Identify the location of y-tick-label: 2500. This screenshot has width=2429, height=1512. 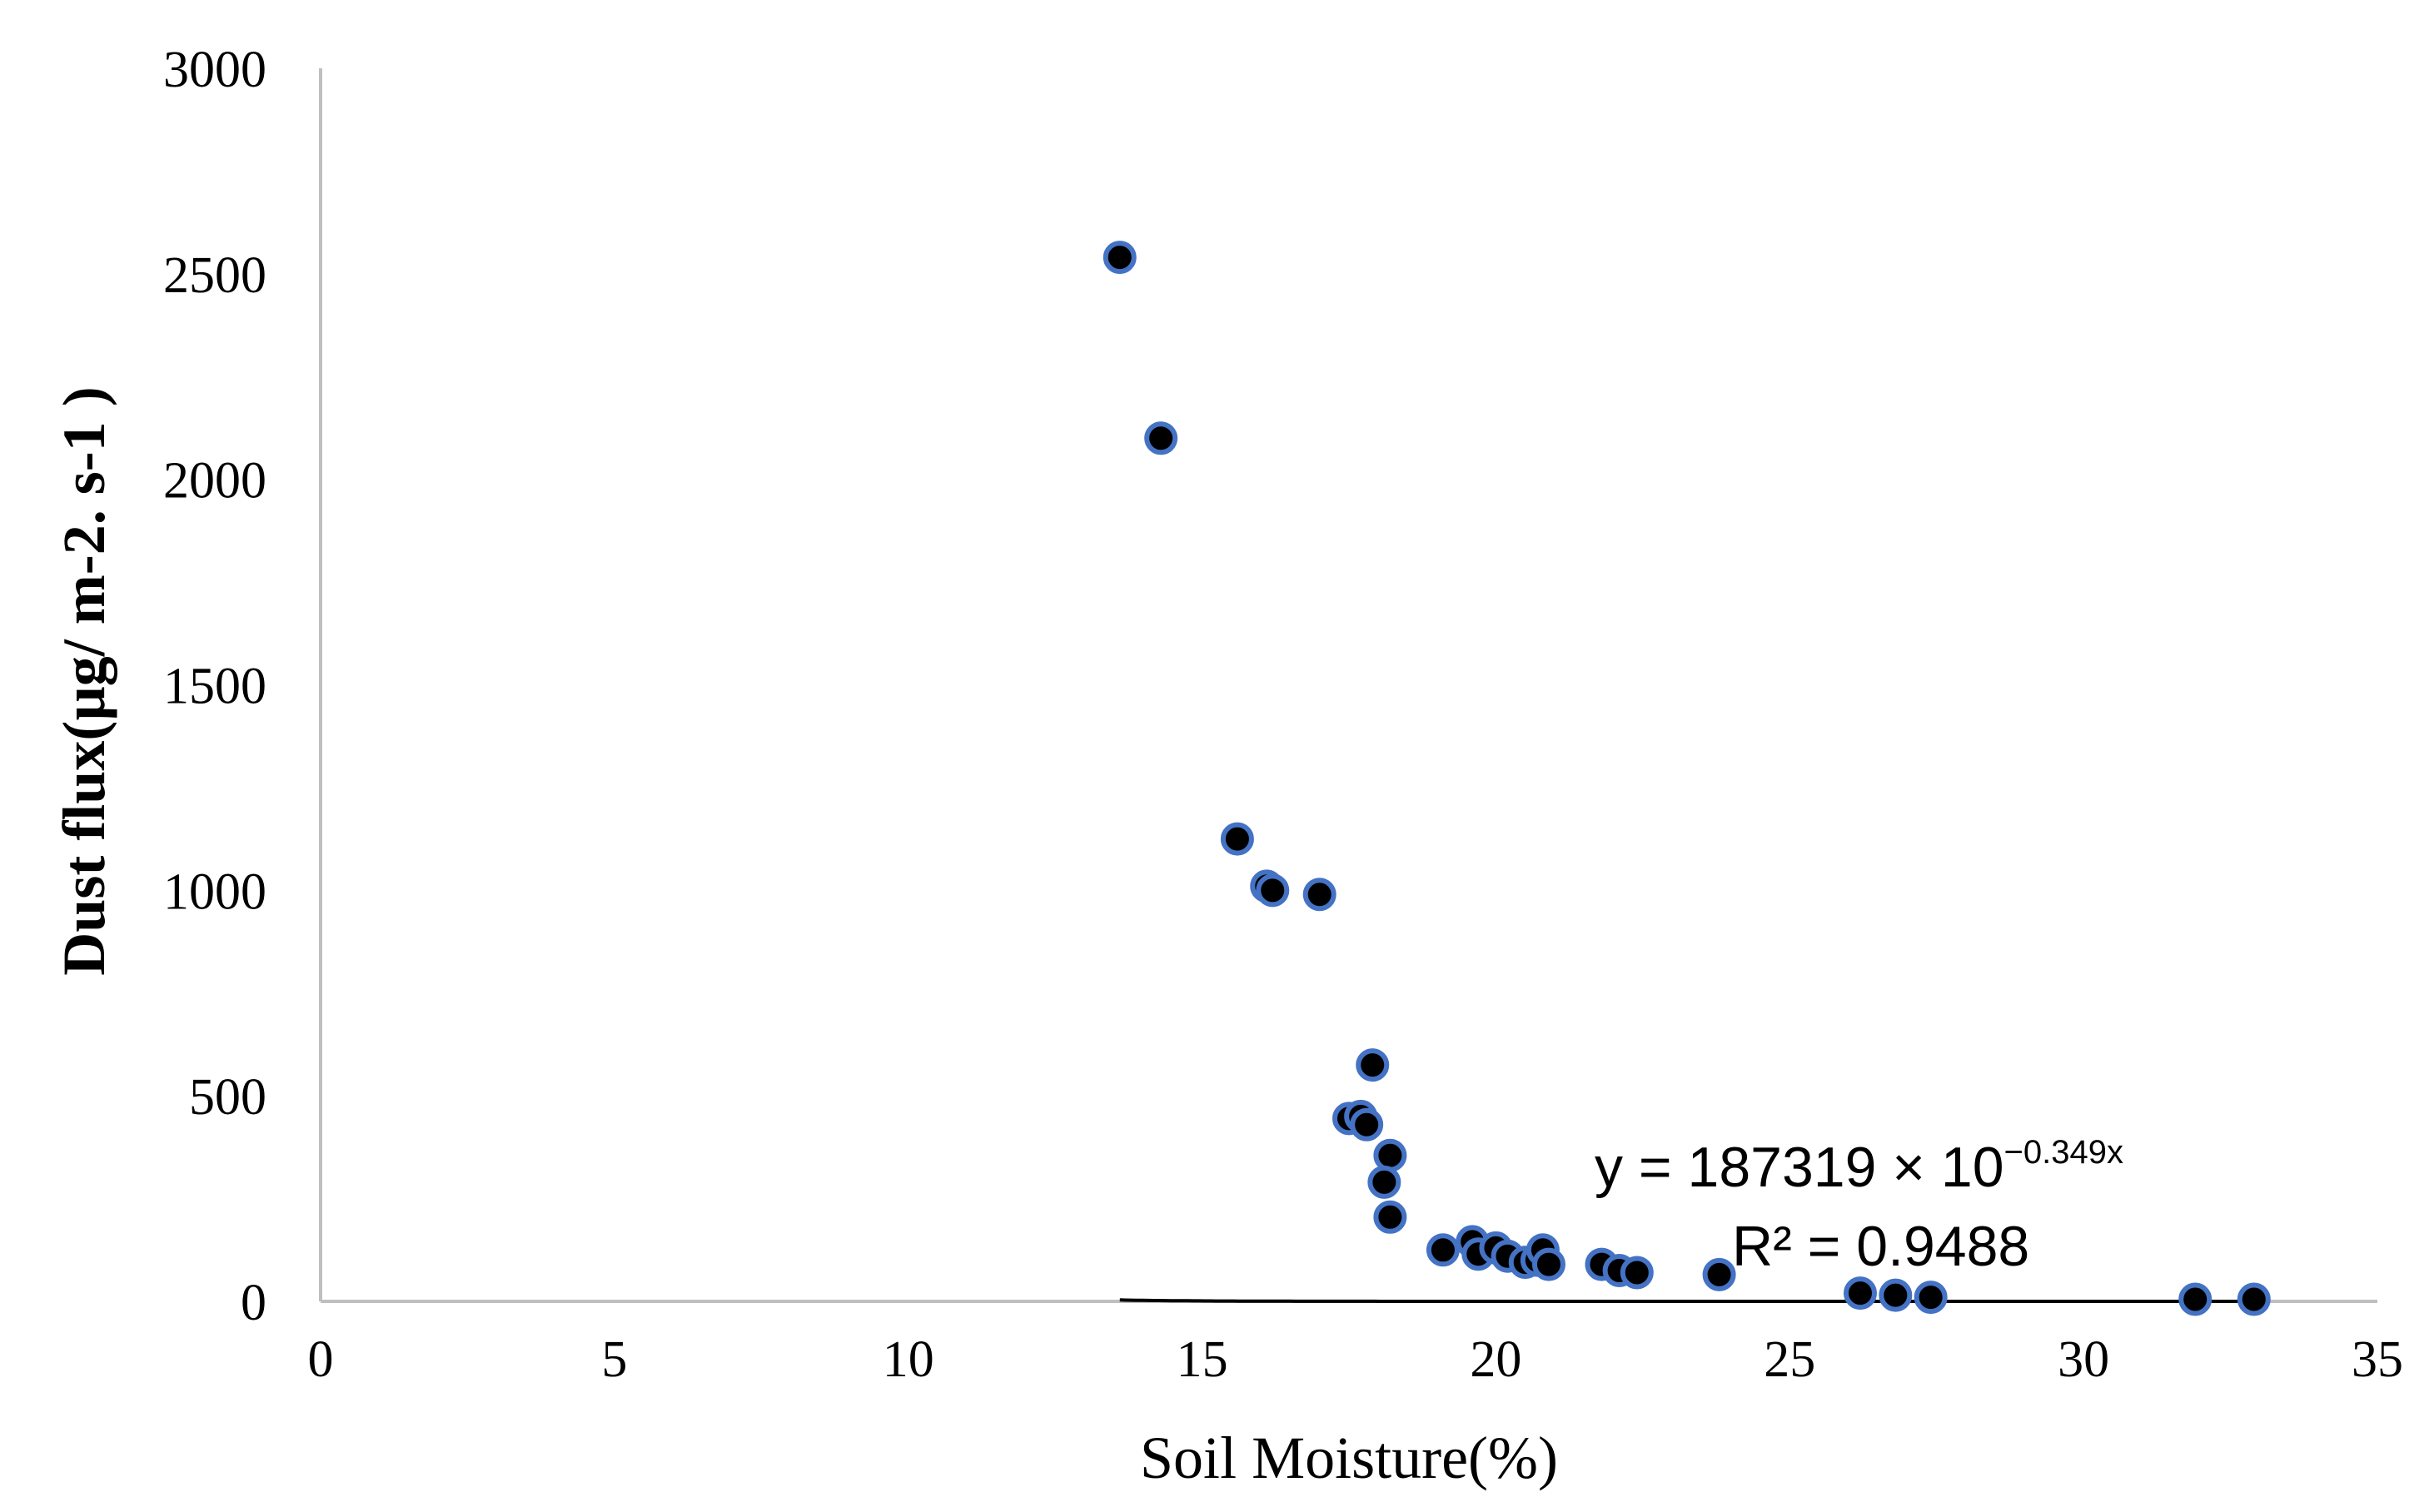
(215, 276).